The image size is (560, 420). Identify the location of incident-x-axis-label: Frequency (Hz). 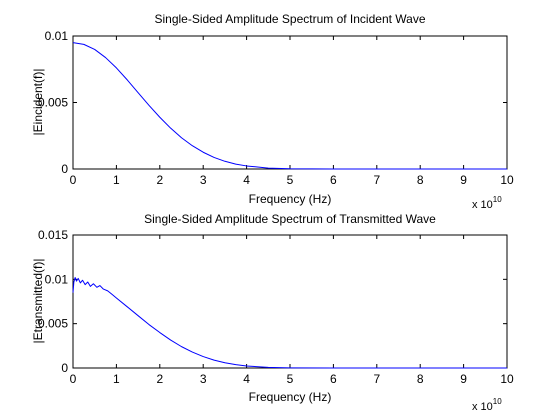
(290, 199).